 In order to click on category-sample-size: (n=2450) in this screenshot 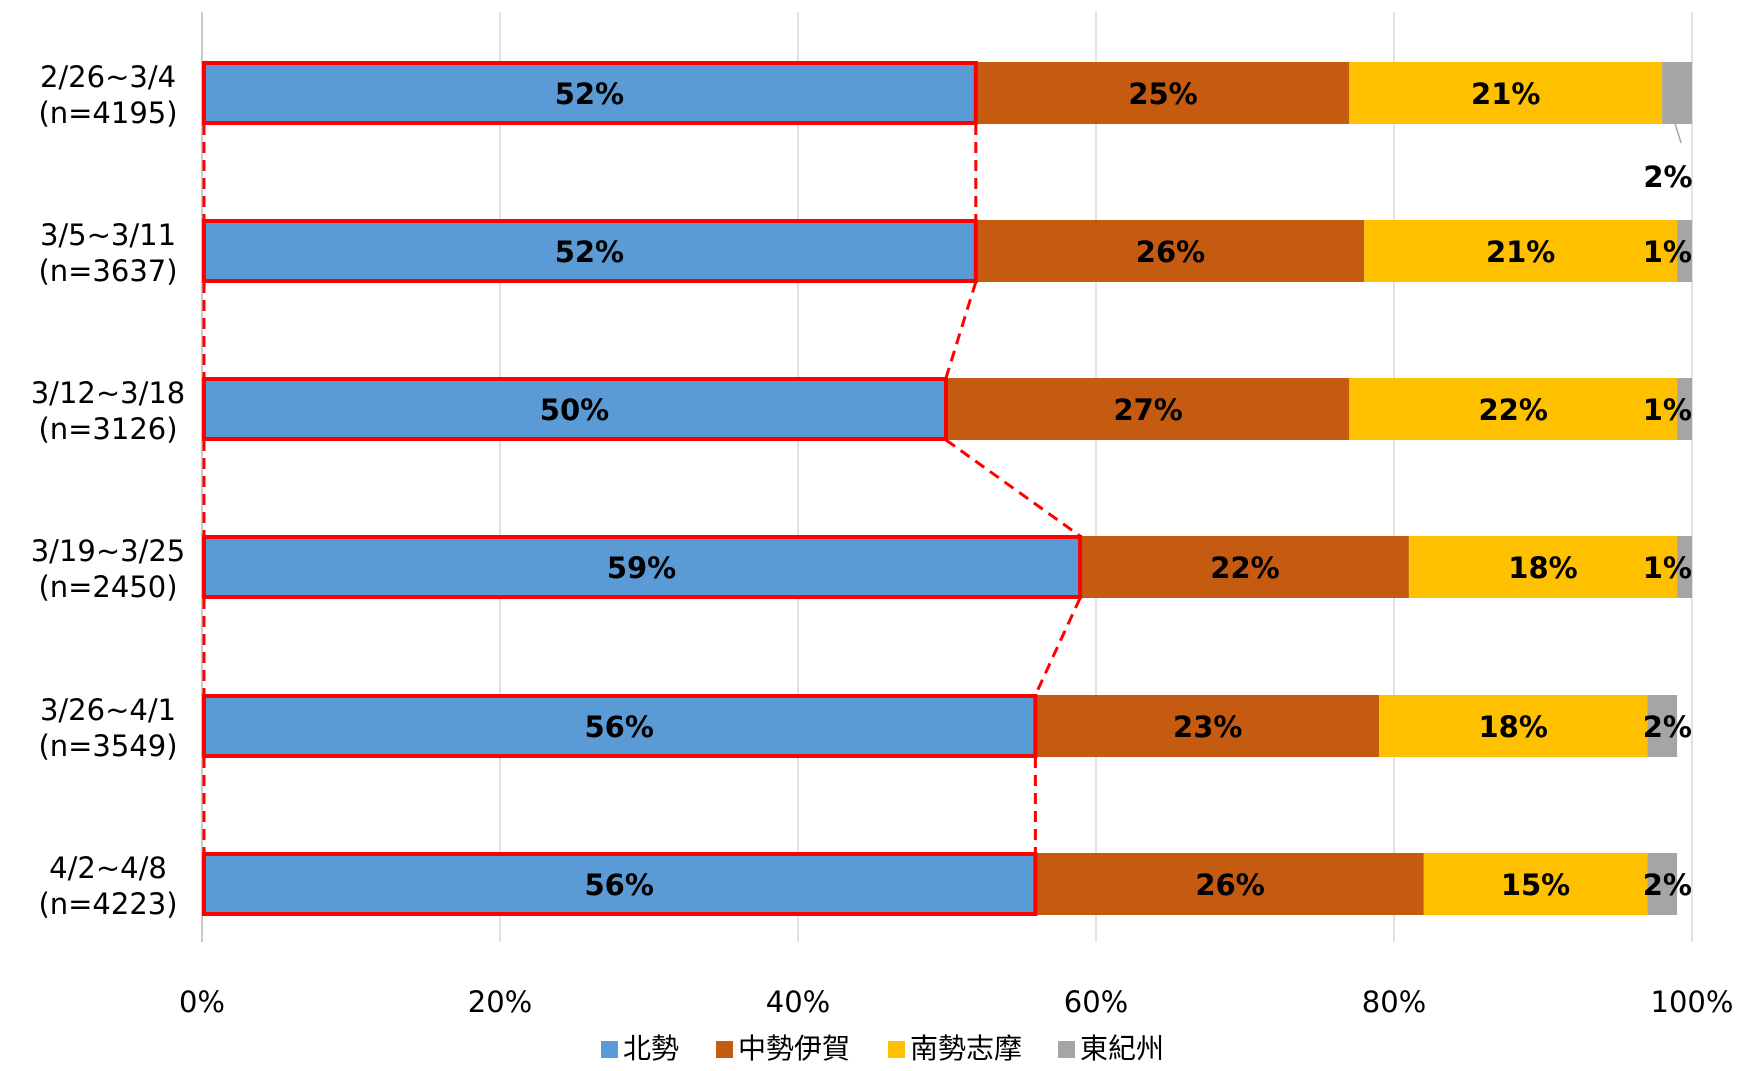, I will do `click(107, 587)`.